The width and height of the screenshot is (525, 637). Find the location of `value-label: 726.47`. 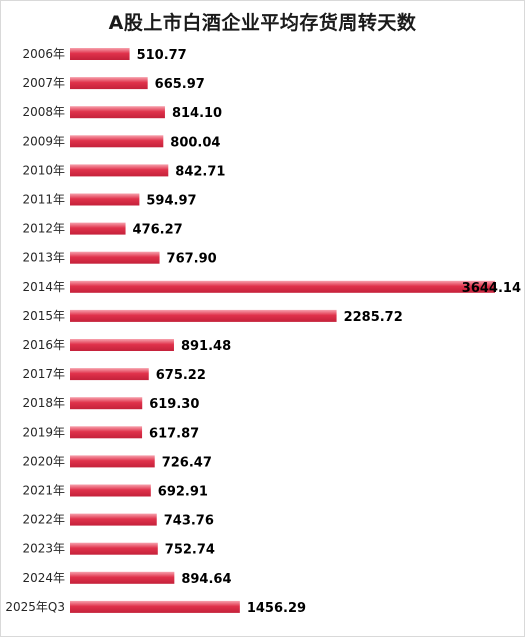

value-label: 726.47 is located at coordinates (187, 462).